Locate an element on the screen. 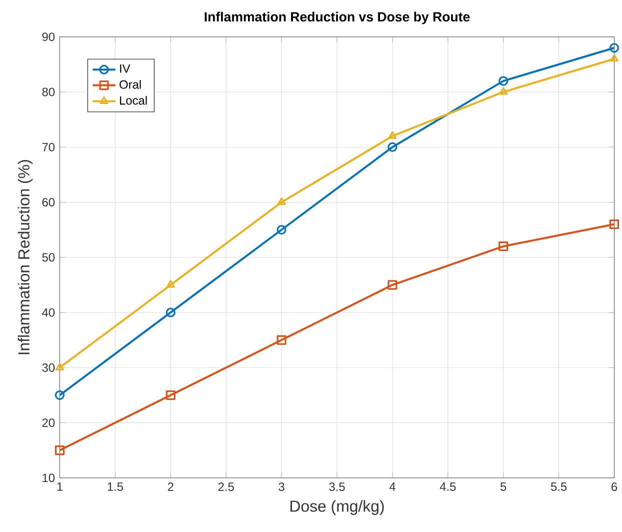 The height and width of the screenshot is (532, 622). y-tick-label: 40 is located at coordinates (48, 312).